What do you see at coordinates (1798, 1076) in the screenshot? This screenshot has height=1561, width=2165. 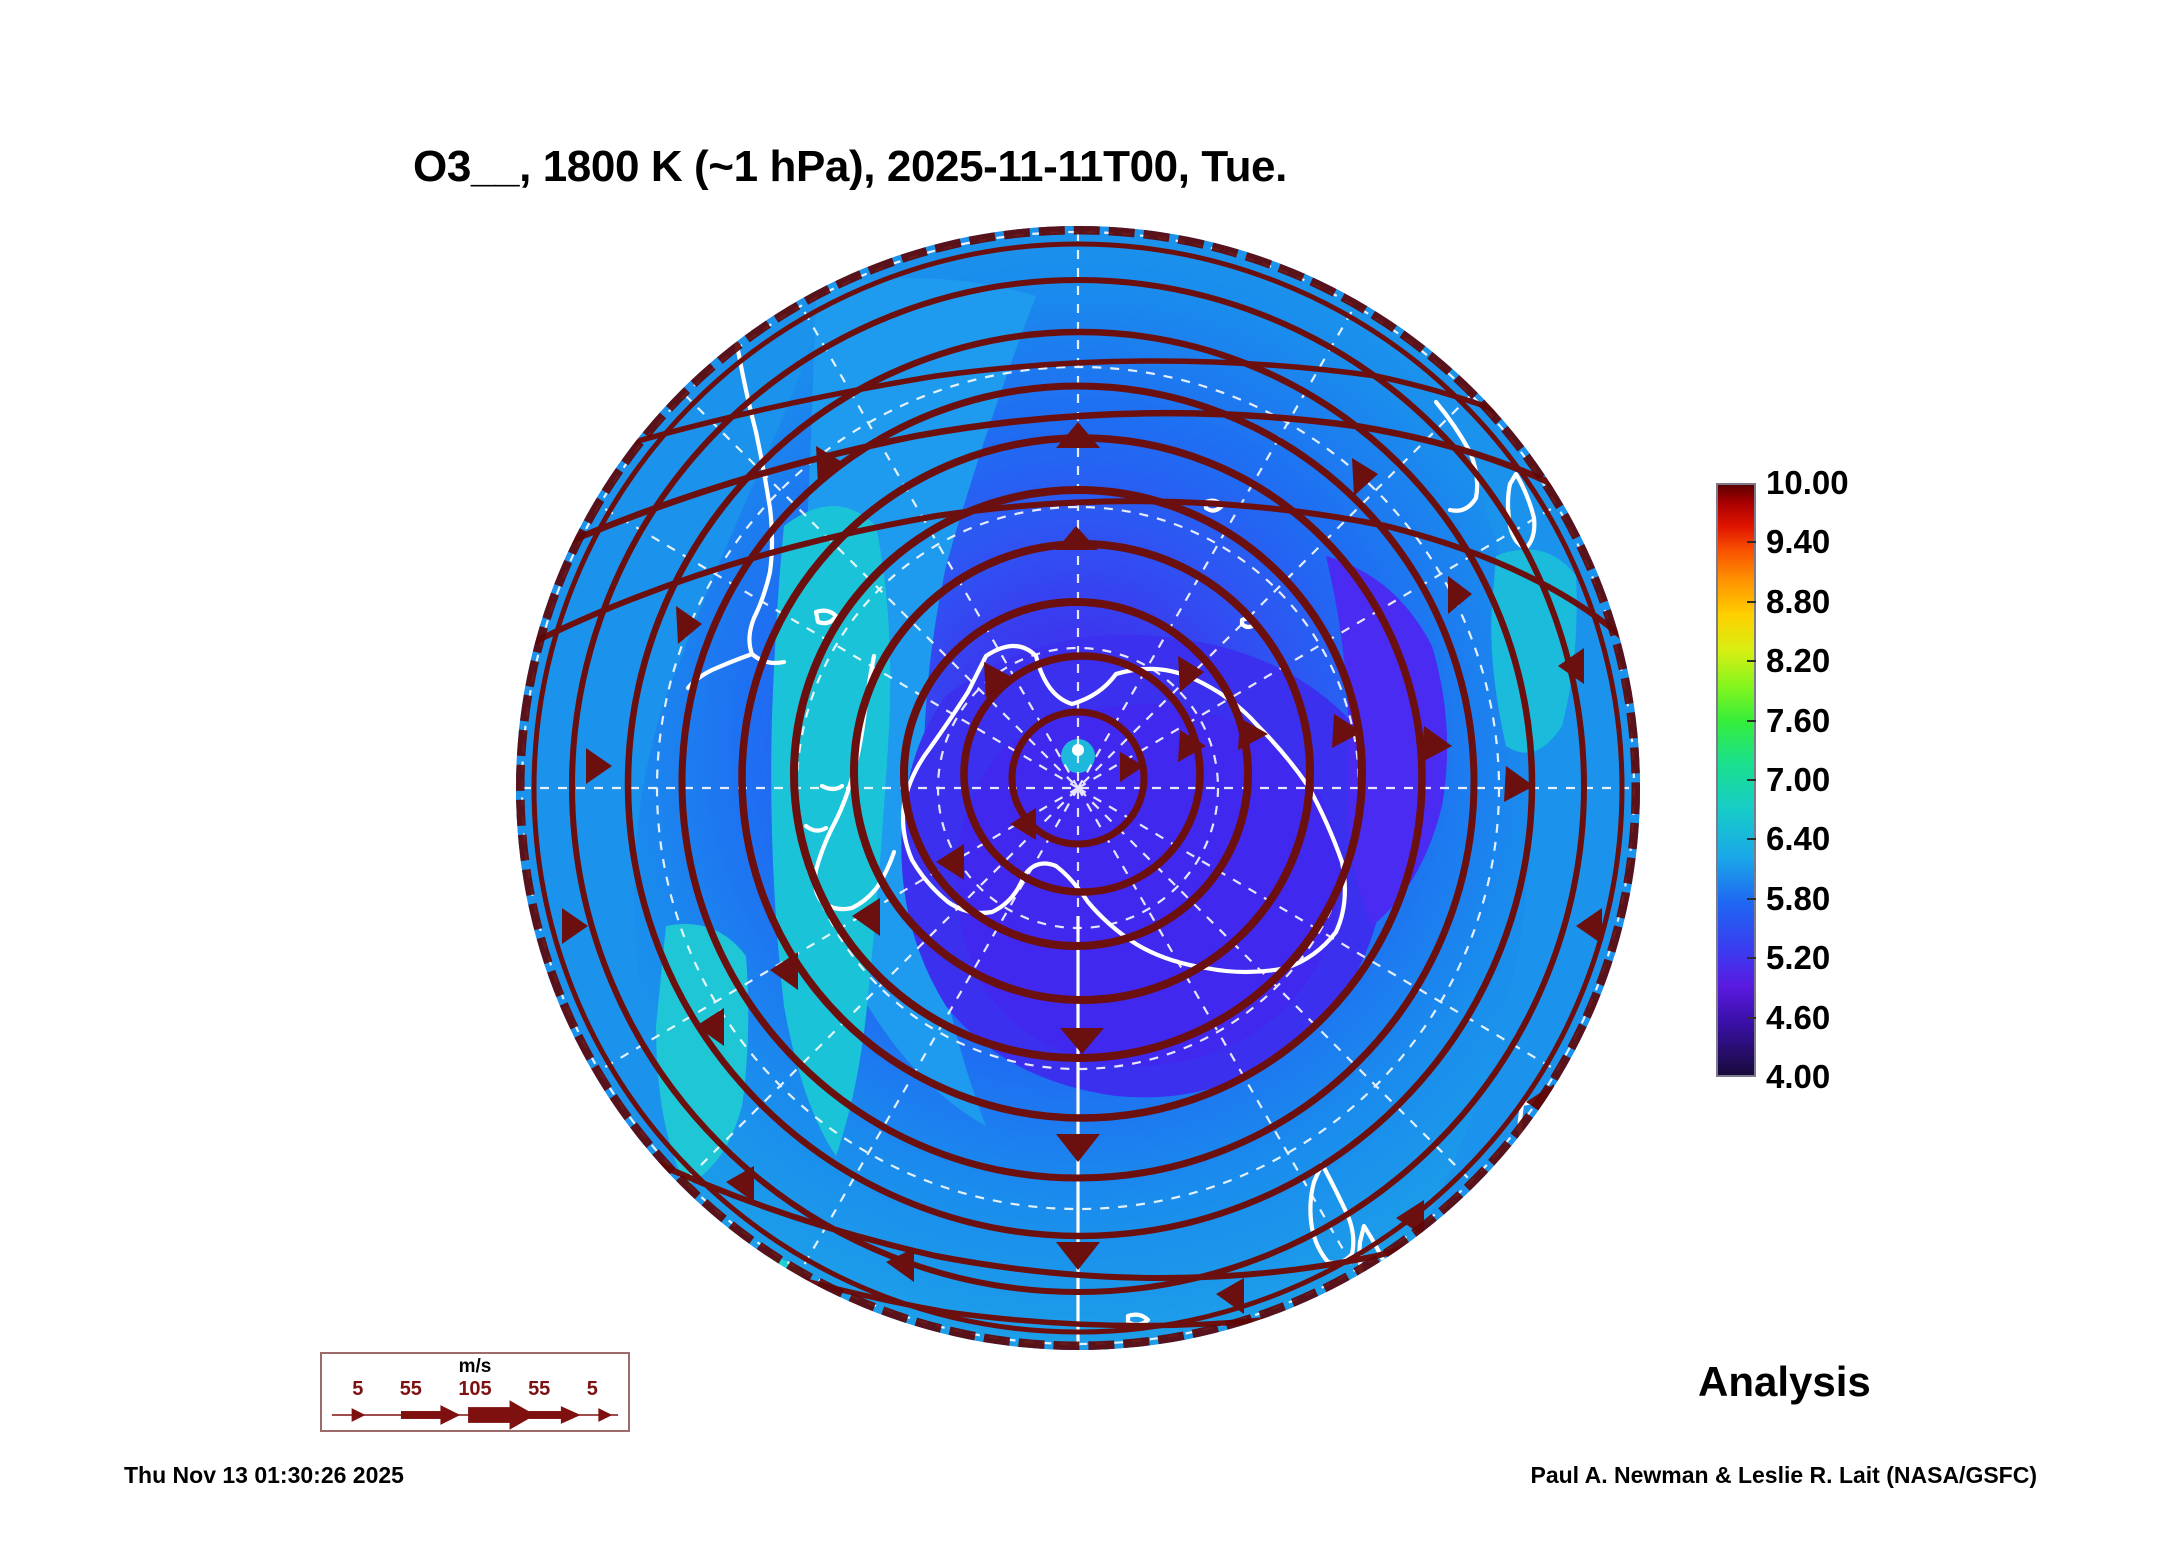 I see `colorbar-tick-label: 4.00` at bounding box center [1798, 1076].